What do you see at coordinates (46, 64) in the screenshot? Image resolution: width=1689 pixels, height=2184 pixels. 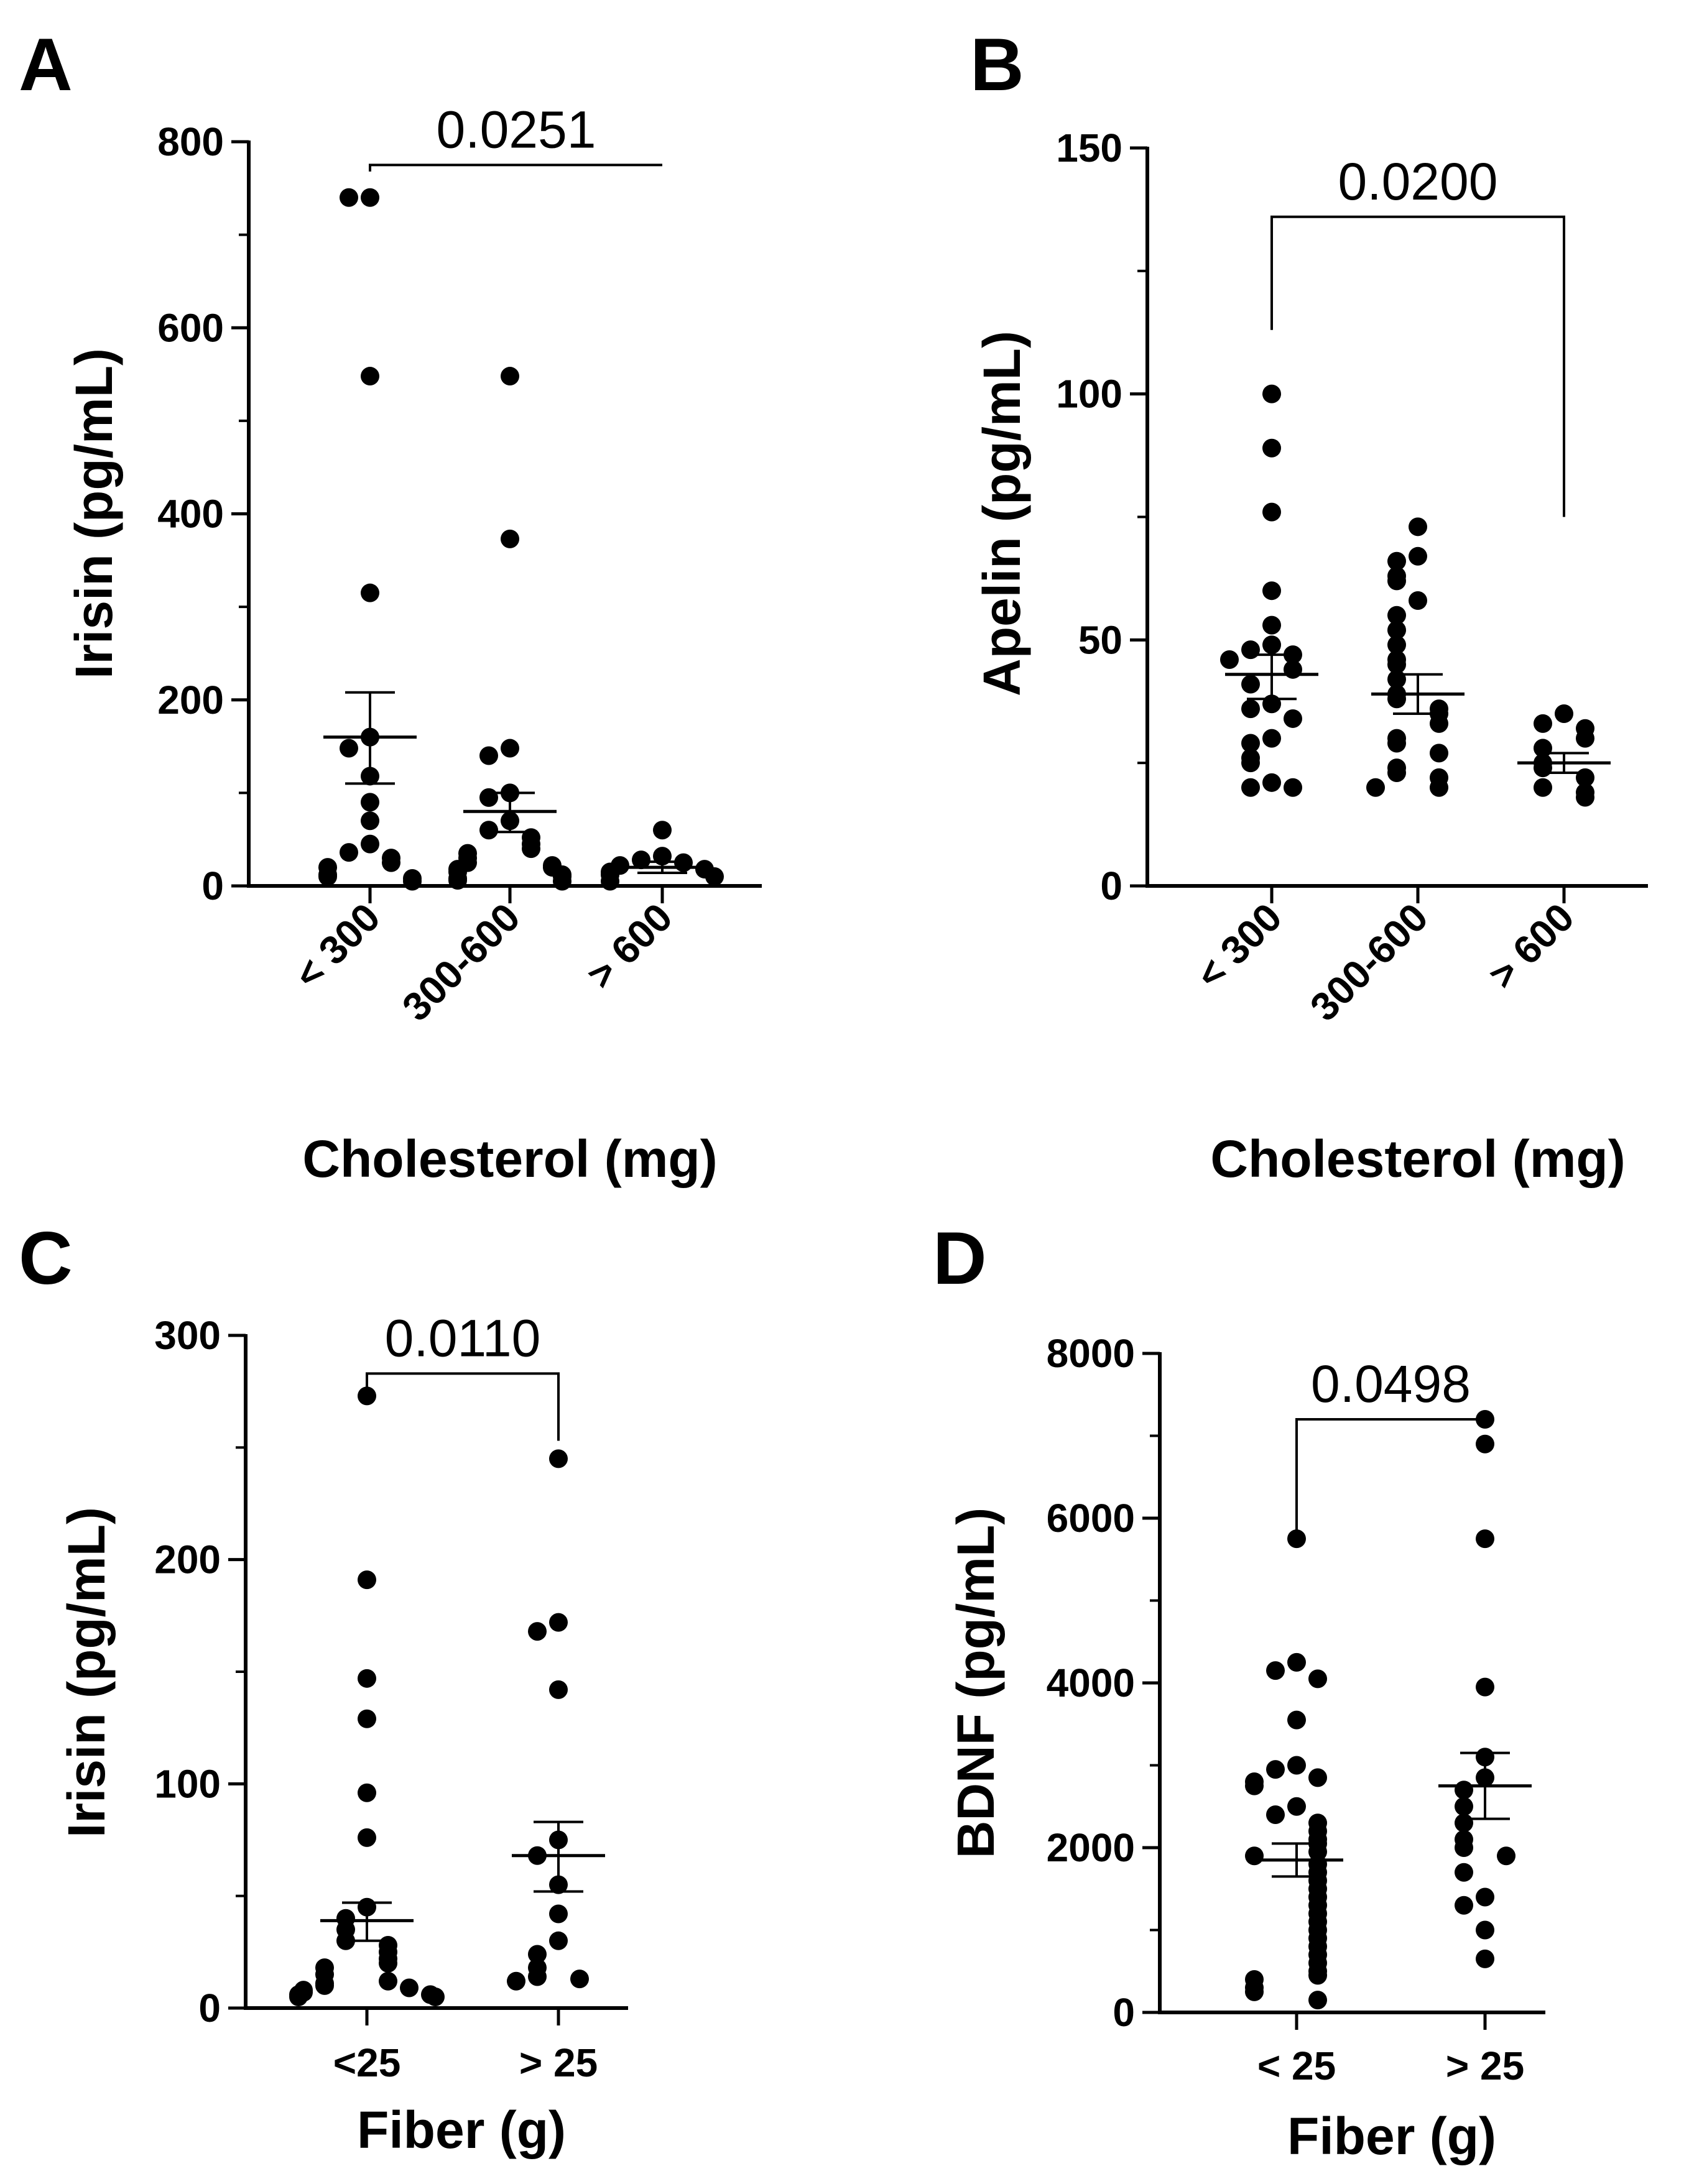 I see `panel-label-a: A` at bounding box center [46, 64].